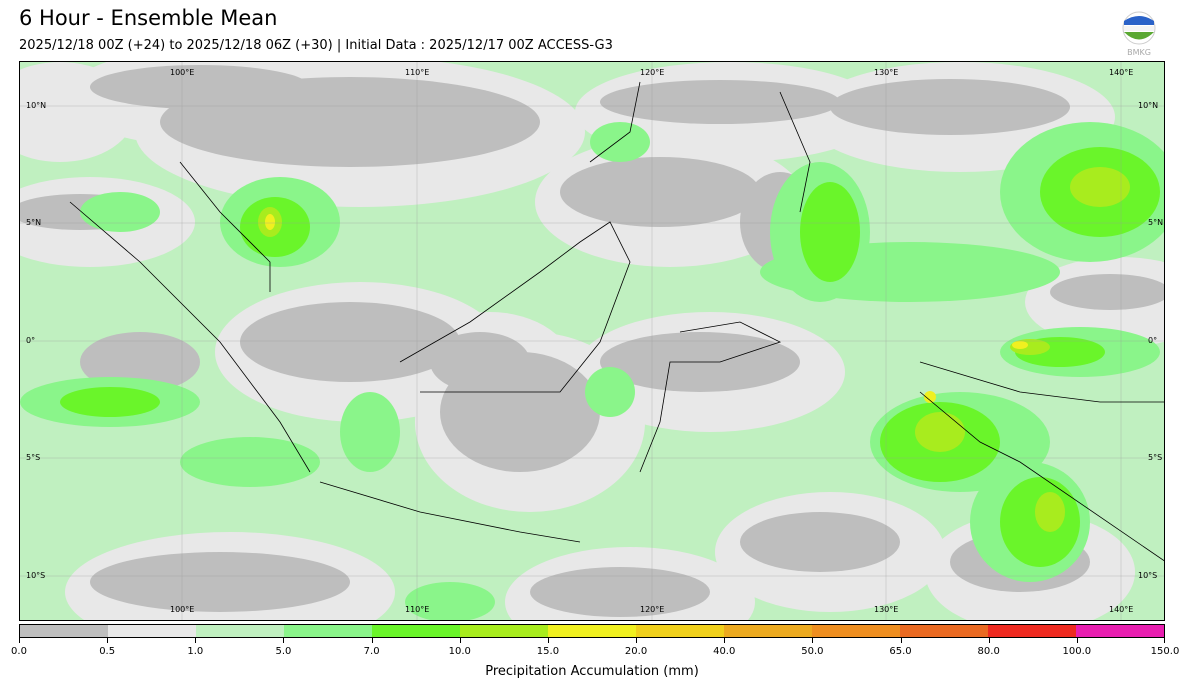 Image resolution: width=1191 pixels, height=690 pixels. What do you see at coordinates (19, 651) in the screenshot?
I see `colorbar-tick-label: 0.0` at bounding box center [19, 651].